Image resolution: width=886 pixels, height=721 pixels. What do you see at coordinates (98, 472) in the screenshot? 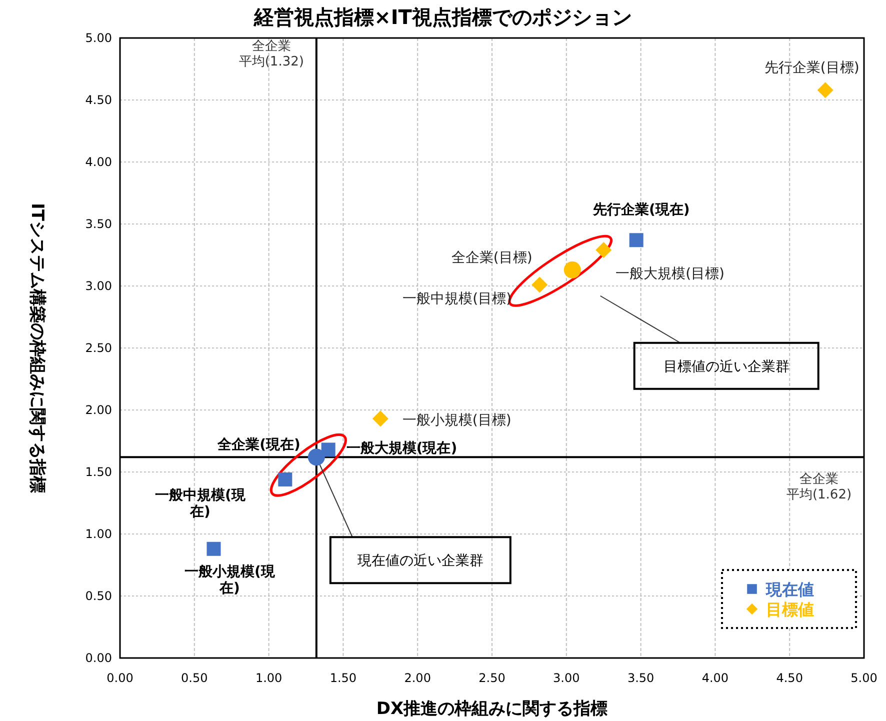
I see `y-tick-label: 1.50` at bounding box center [98, 472].